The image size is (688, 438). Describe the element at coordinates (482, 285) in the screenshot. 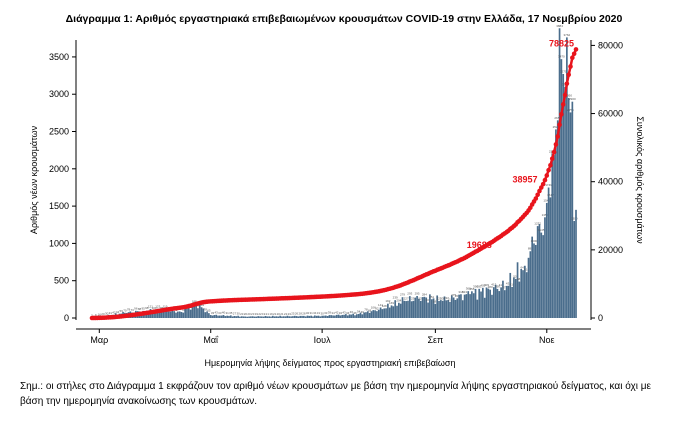

I see `bar-data-label: 405` at that location.